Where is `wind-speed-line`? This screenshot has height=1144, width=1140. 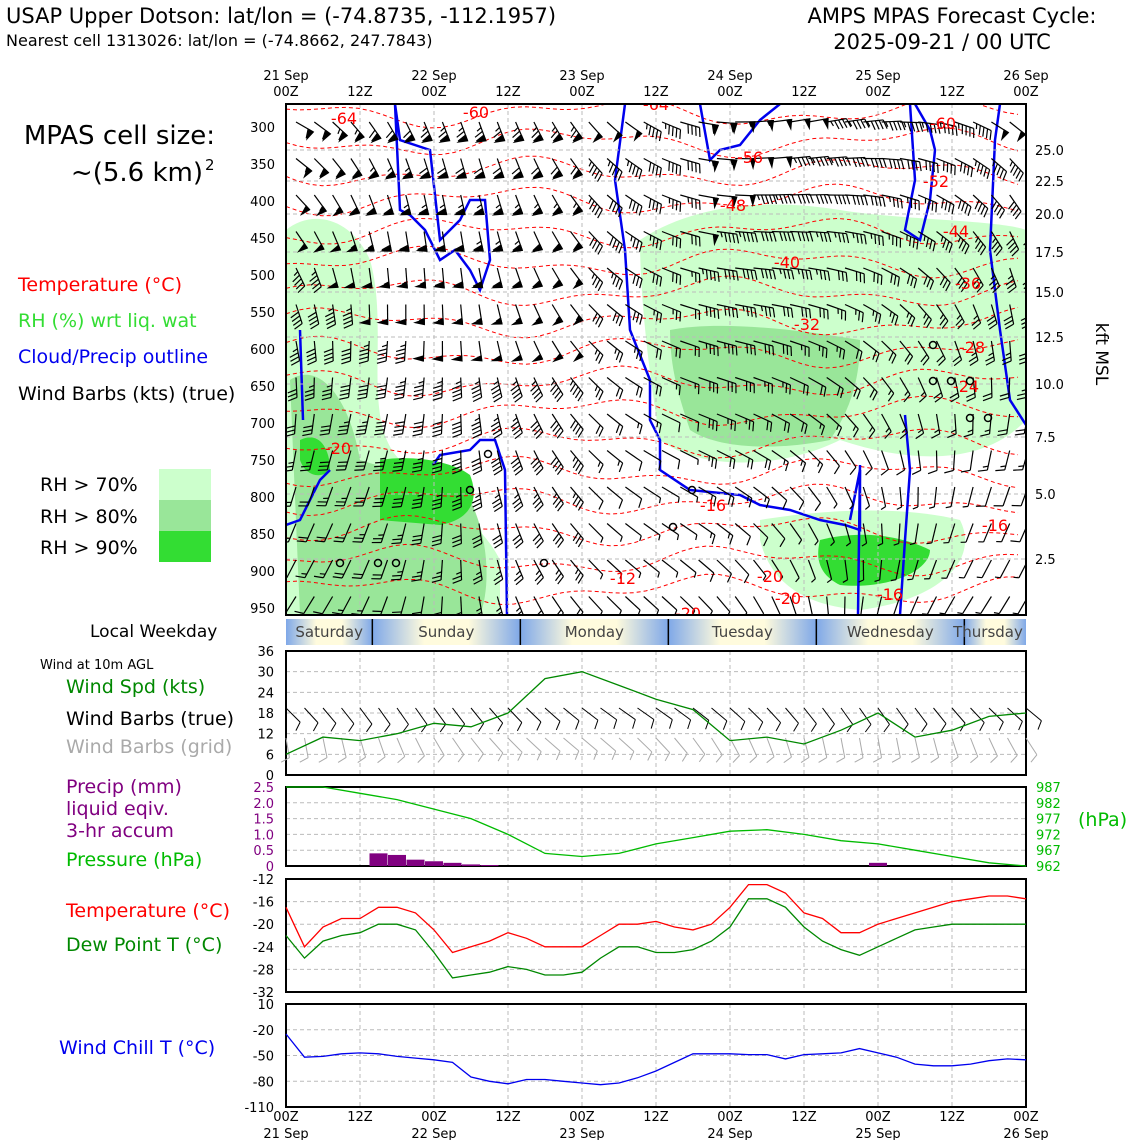 wind-speed-line is located at coordinates (656, 713).